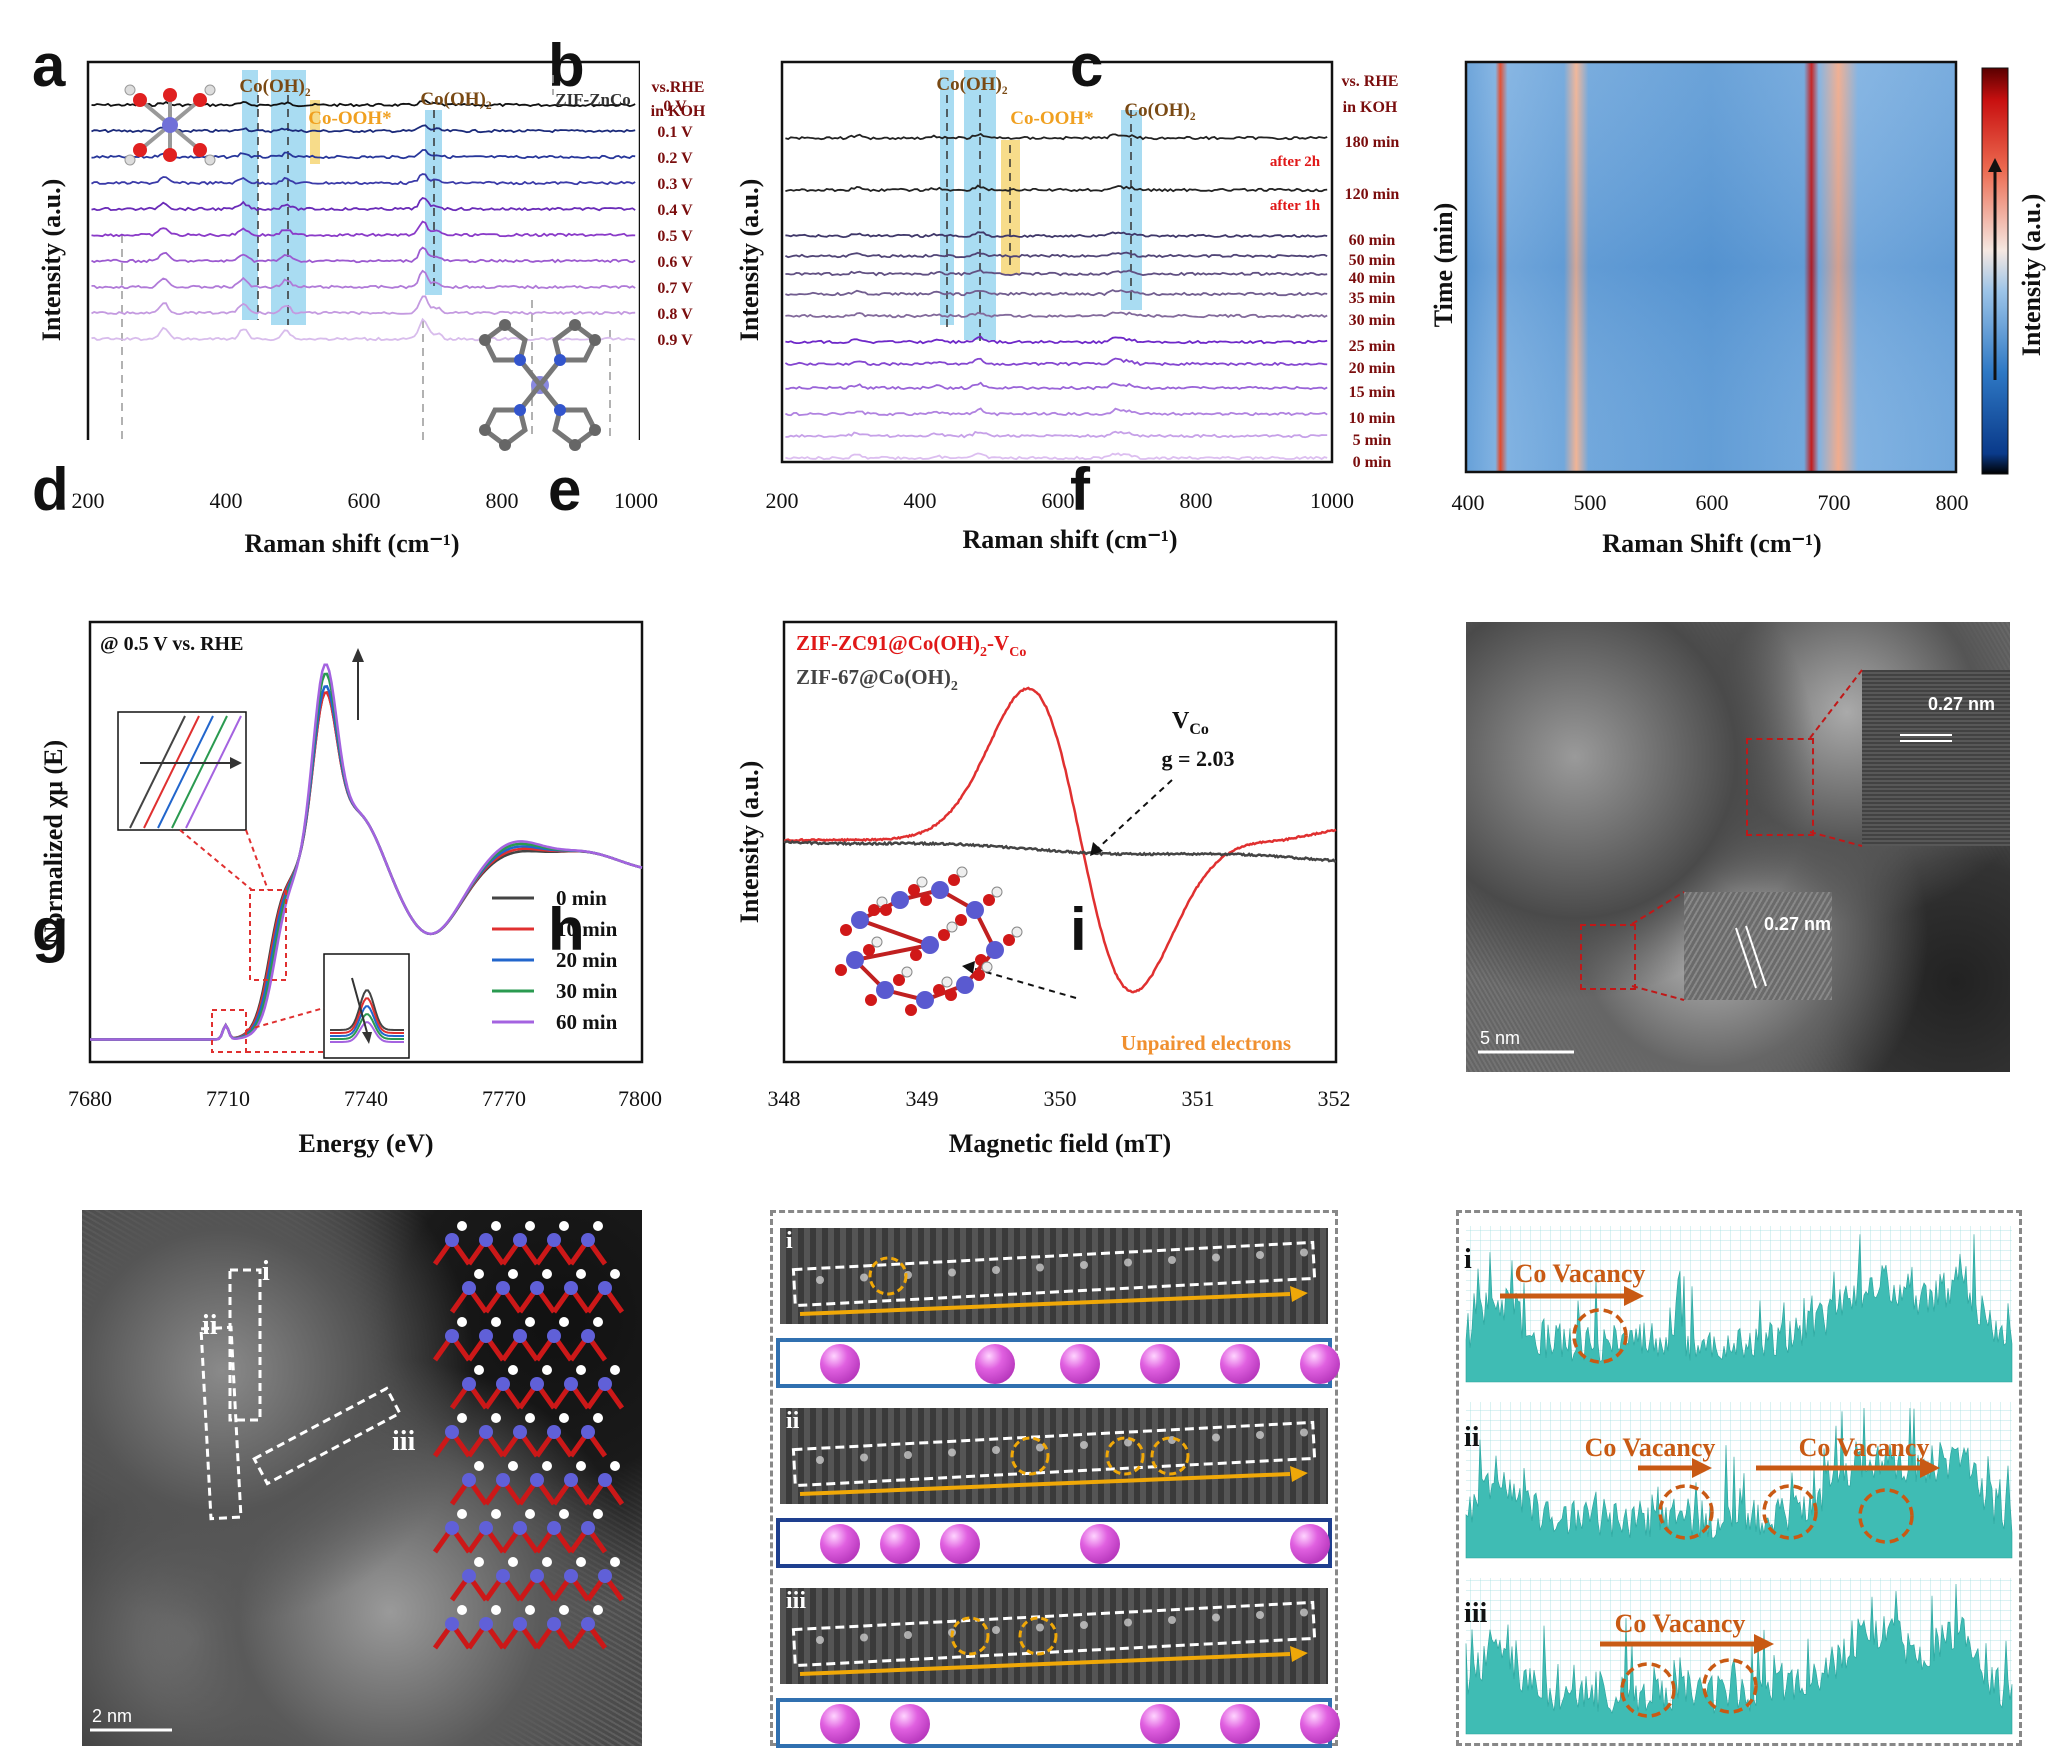 This screenshot has height=1760, width=2048. I want to click on region-label: i, so click(266, 1271).